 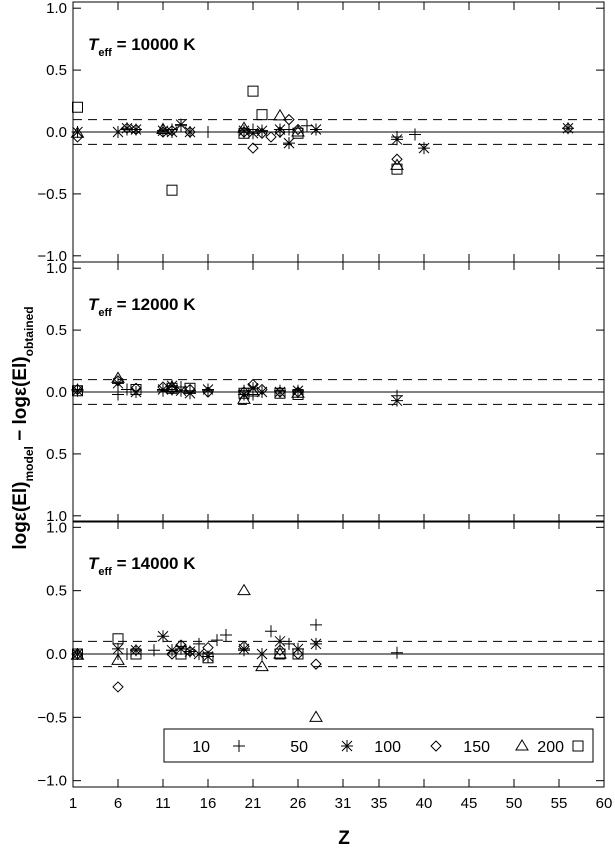 What do you see at coordinates (154, 44) in the screenshot?
I see `teff-value: = 10000 K` at bounding box center [154, 44].